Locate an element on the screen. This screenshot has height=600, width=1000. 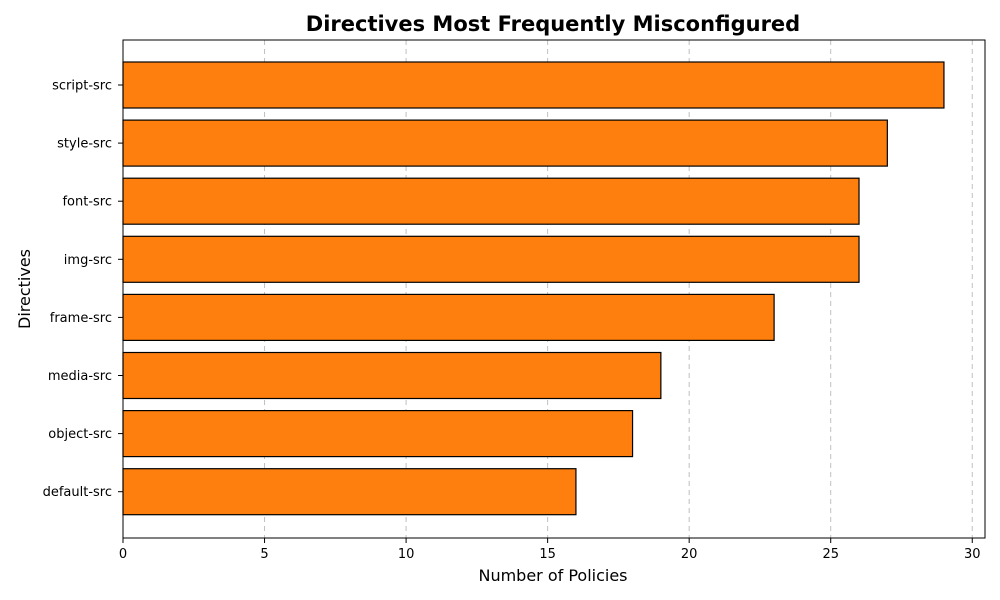
bar-style-src is located at coordinates (505, 143).